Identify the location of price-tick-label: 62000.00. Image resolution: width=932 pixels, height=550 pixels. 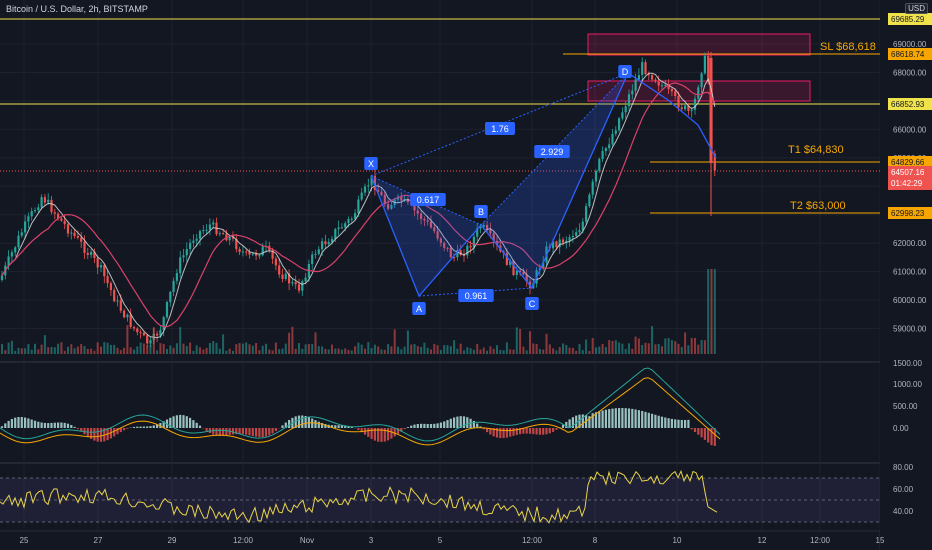
(910, 243).